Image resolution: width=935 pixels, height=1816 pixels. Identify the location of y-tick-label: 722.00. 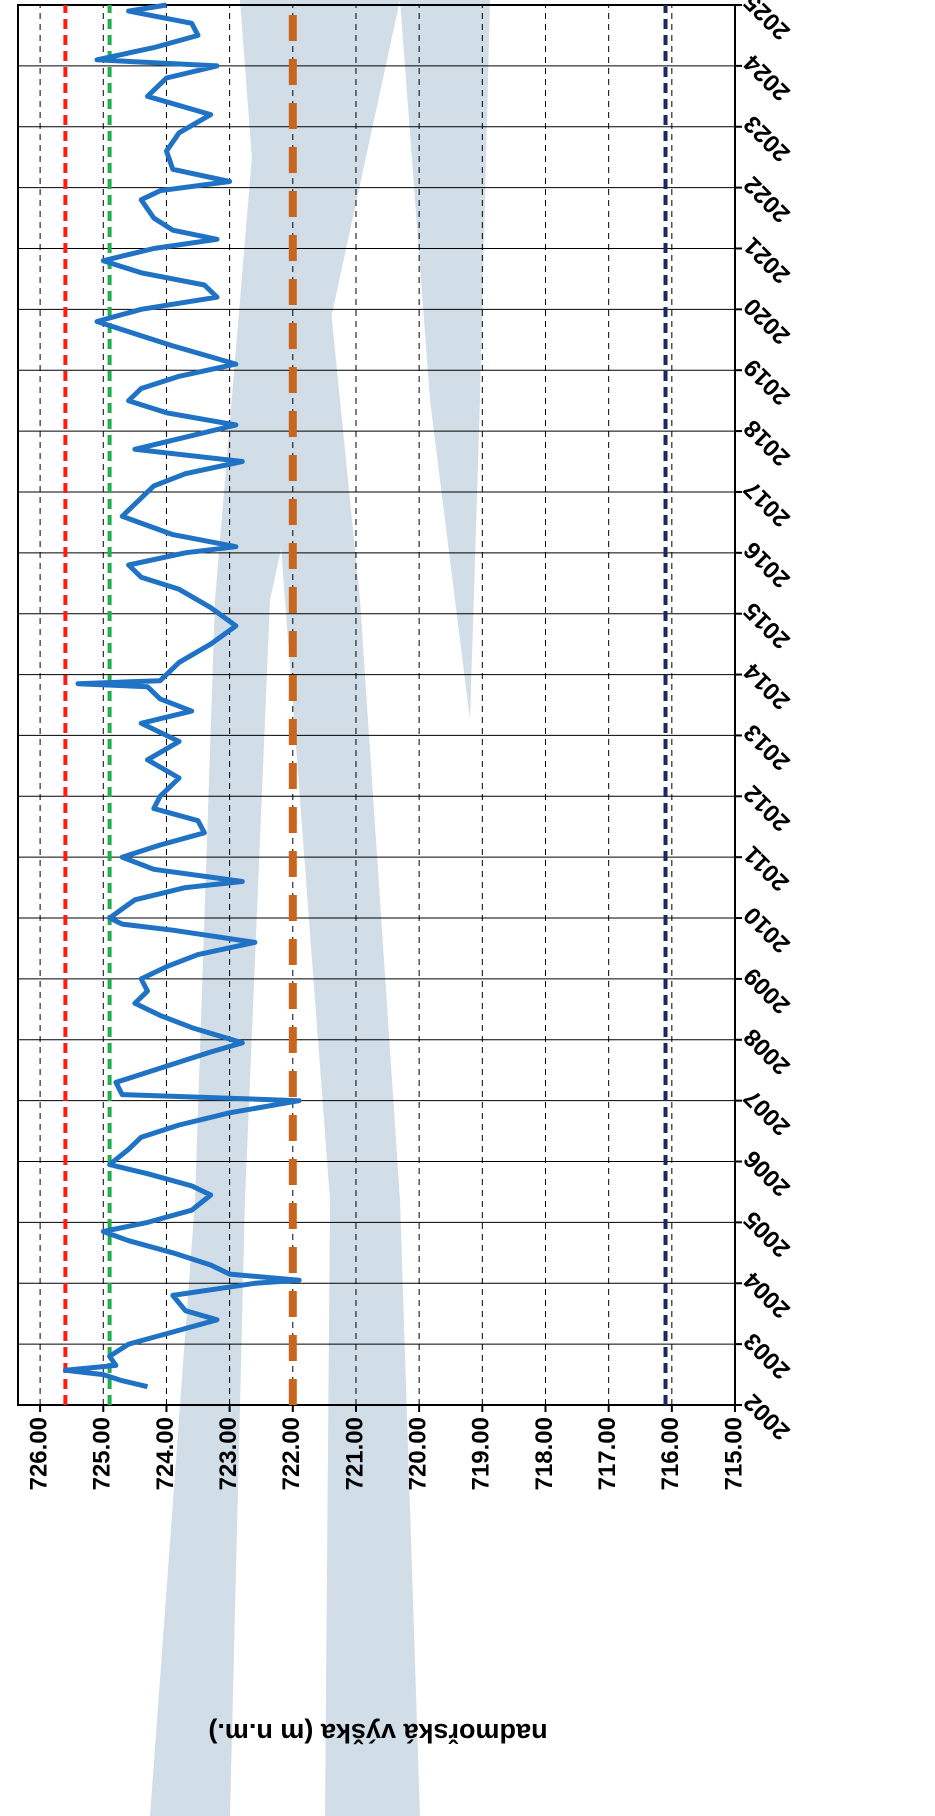
(291, 1453).